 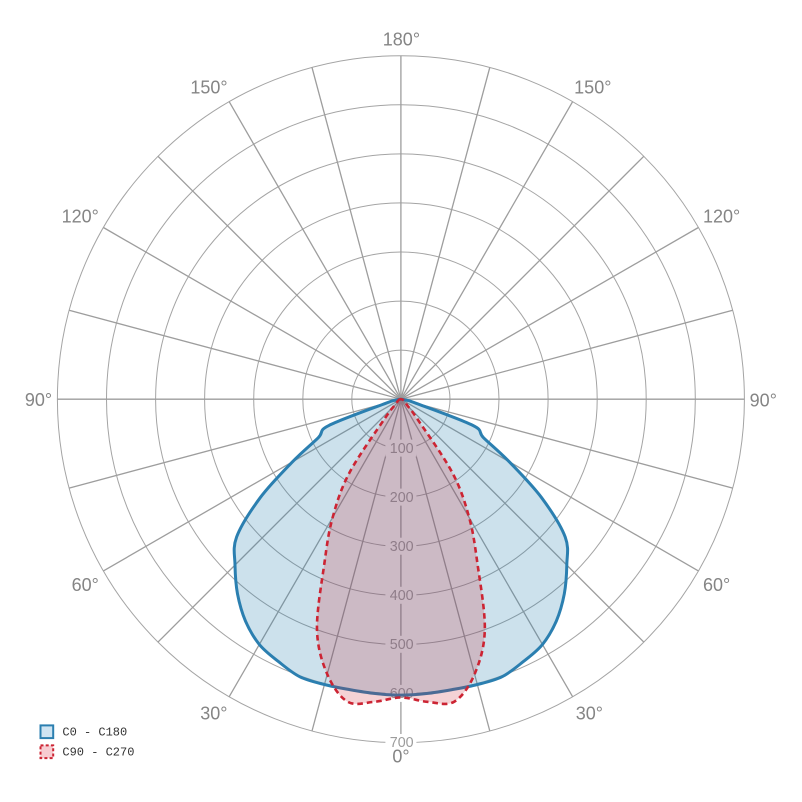 What do you see at coordinates (400, 757) in the screenshot?
I see `svg-text: 0°` at bounding box center [400, 757].